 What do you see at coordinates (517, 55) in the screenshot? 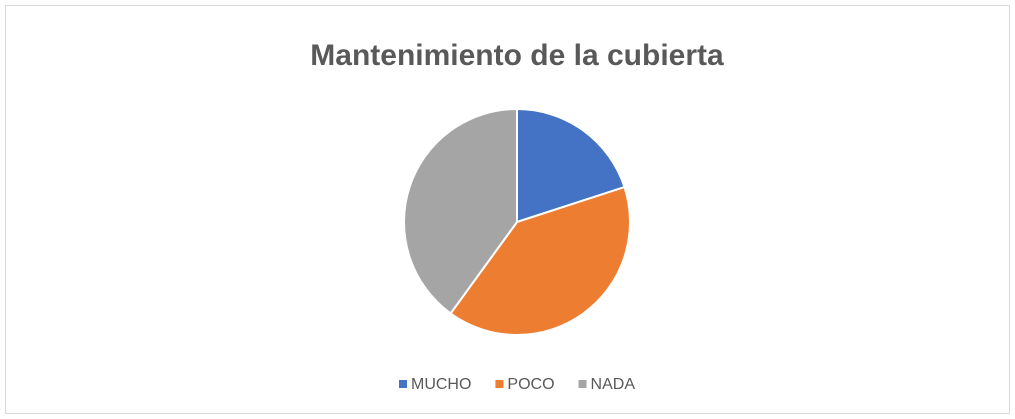
I see `chart-title: Mantenimiento de la cubierta` at bounding box center [517, 55].